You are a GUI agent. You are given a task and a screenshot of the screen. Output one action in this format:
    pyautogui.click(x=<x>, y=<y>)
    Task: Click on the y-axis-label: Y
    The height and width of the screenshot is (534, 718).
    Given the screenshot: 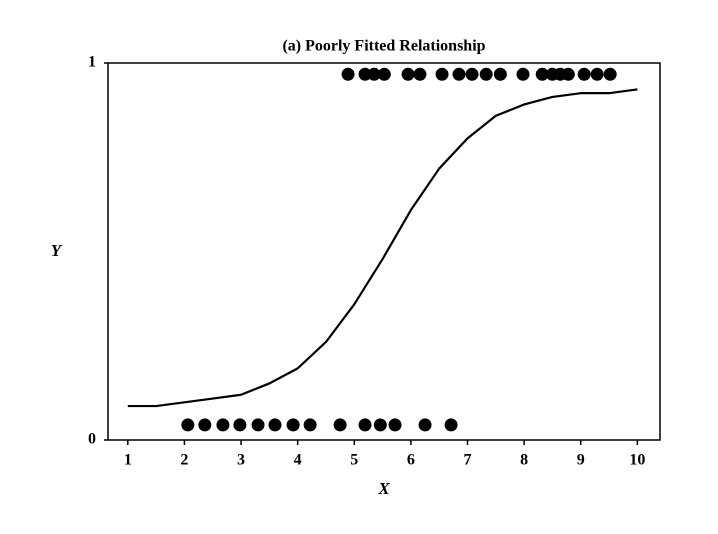 What is the action you would take?
    pyautogui.click(x=57, y=250)
    